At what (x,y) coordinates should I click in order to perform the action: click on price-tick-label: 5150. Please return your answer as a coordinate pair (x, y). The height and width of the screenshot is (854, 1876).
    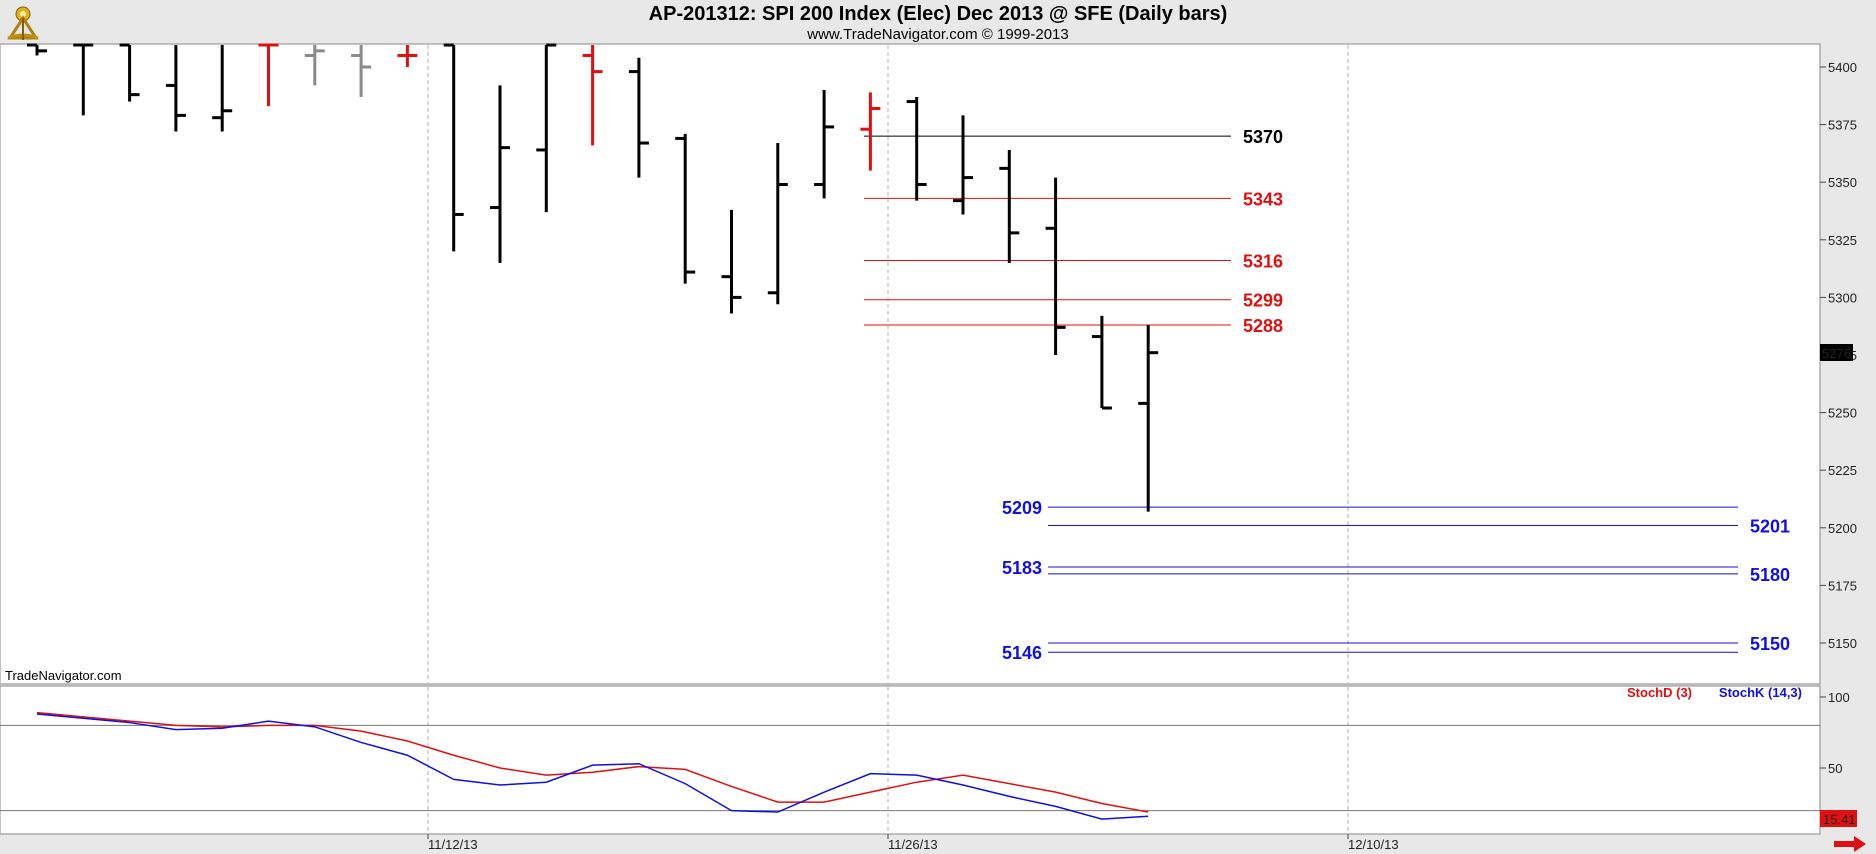
    Looking at the image, I should click on (1842, 643).